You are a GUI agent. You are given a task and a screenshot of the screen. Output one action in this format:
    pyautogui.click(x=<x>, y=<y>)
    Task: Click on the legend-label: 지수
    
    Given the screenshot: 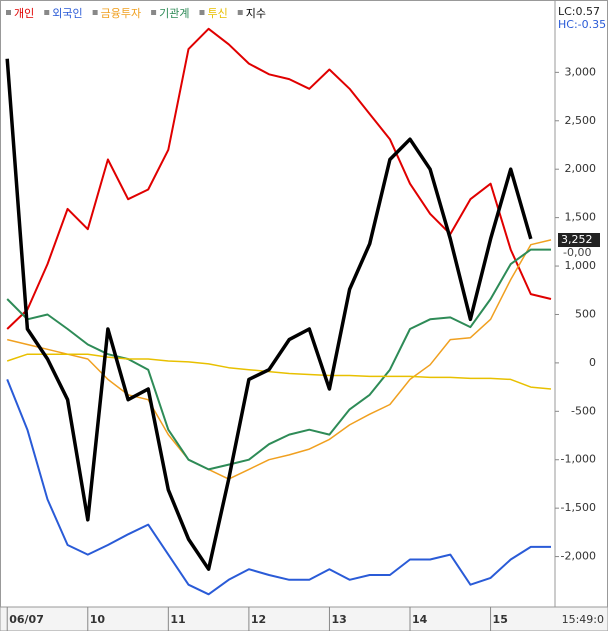 What is the action you would take?
    pyautogui.click(x=256, y=13)
    